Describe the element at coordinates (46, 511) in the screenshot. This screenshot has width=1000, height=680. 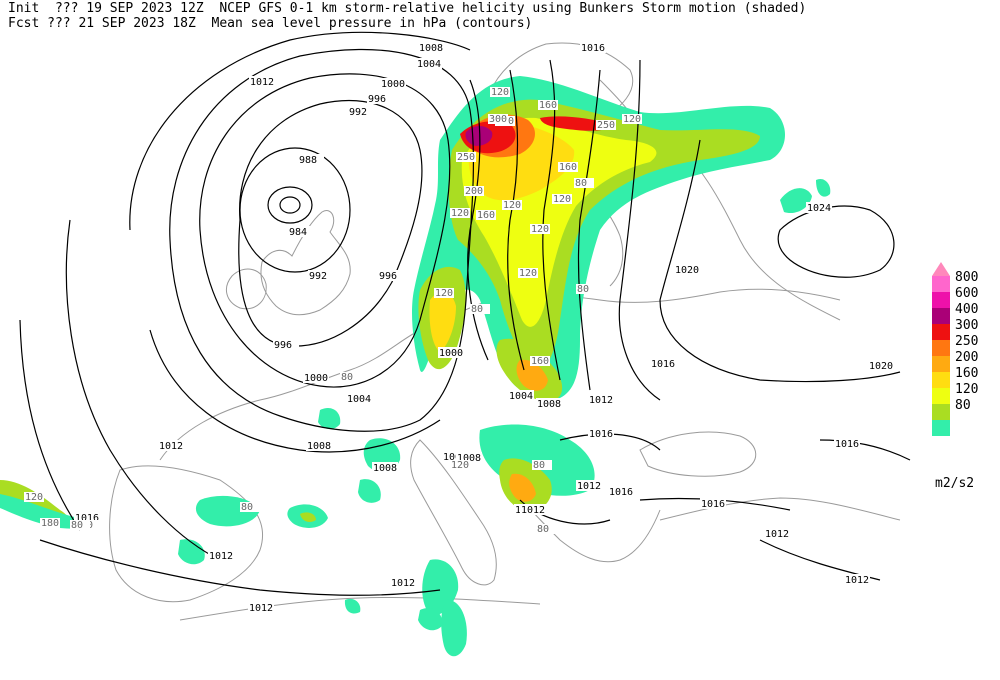
I see `shade-biscay-green` at that location.